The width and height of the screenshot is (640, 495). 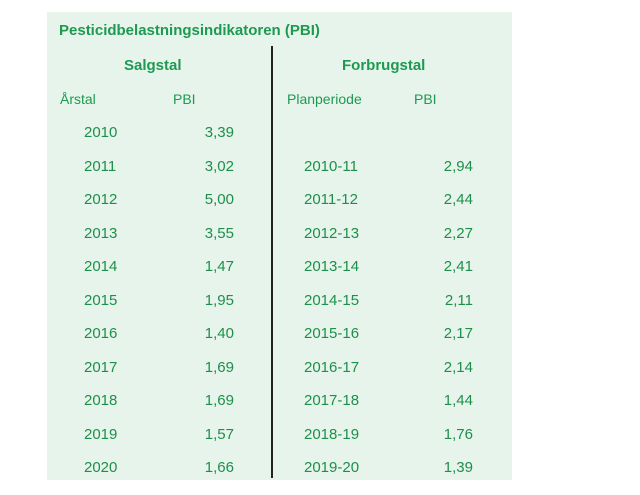 What do you see at coordinates (219, 199) in the screenshot?
I see `pbi-sales-cell: 5,00` at bounding box center [219, 199].